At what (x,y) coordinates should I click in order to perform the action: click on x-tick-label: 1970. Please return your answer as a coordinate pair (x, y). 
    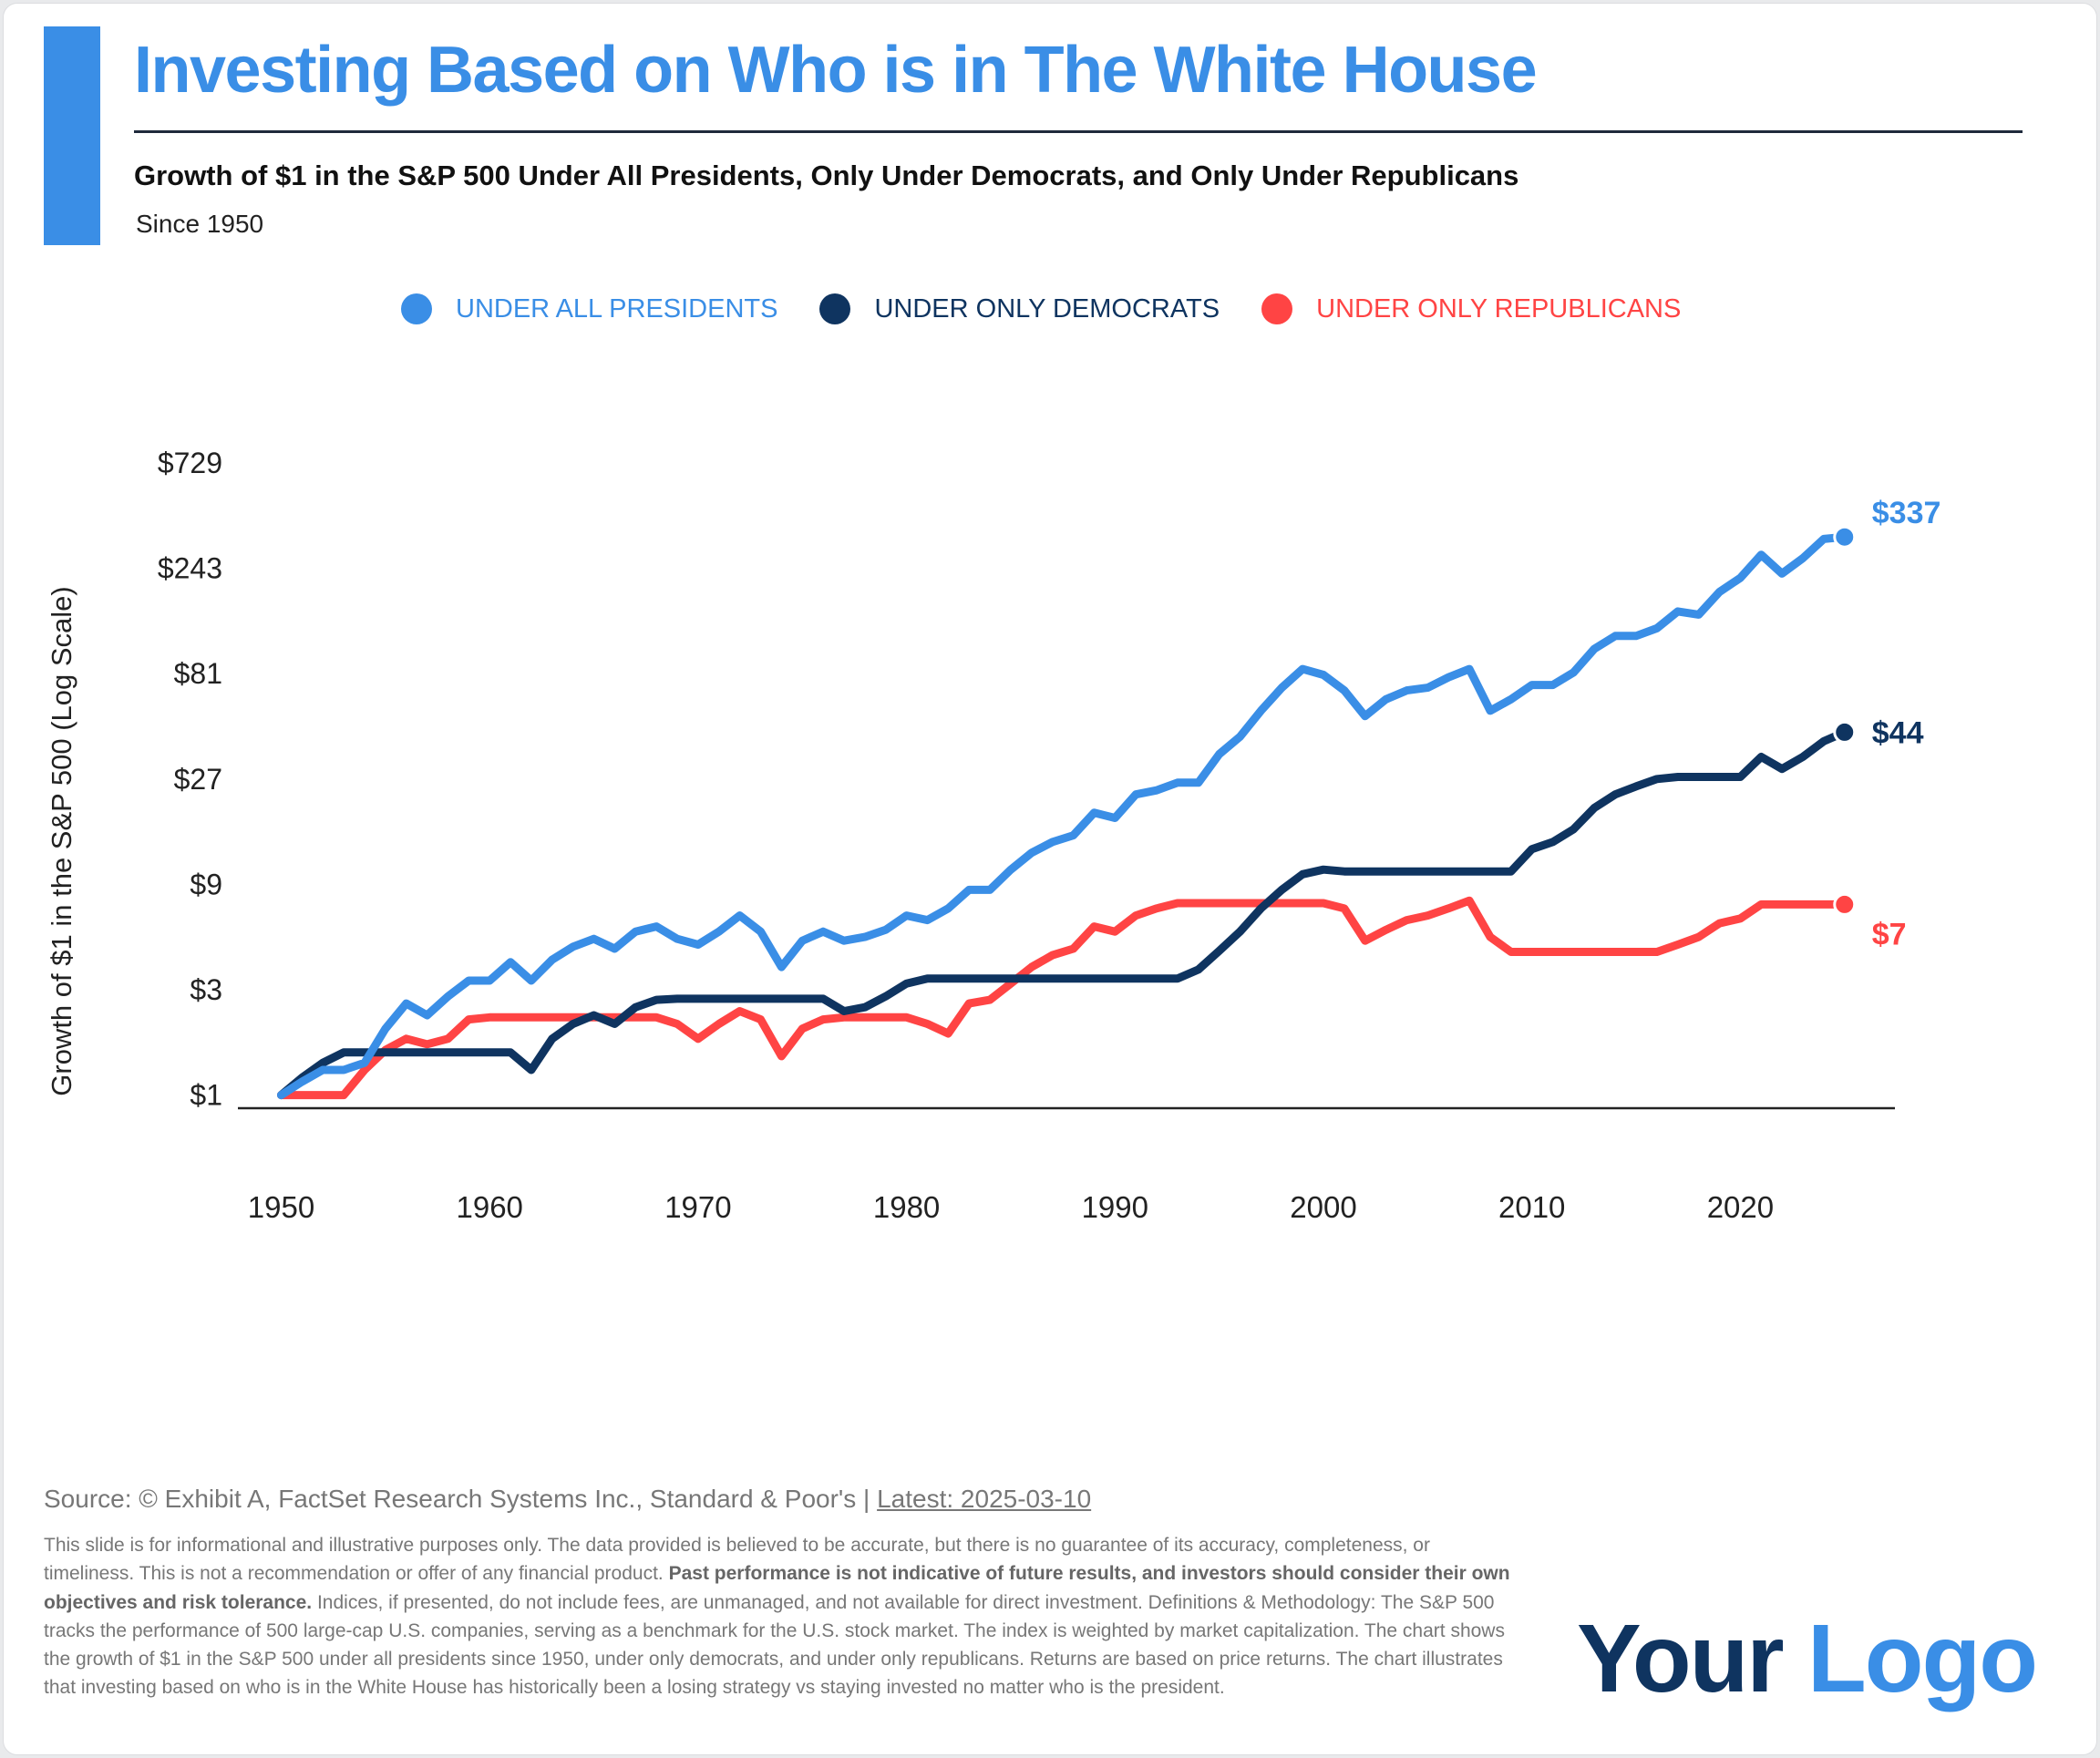
    Looking at the image, I should click on (697, 1207).